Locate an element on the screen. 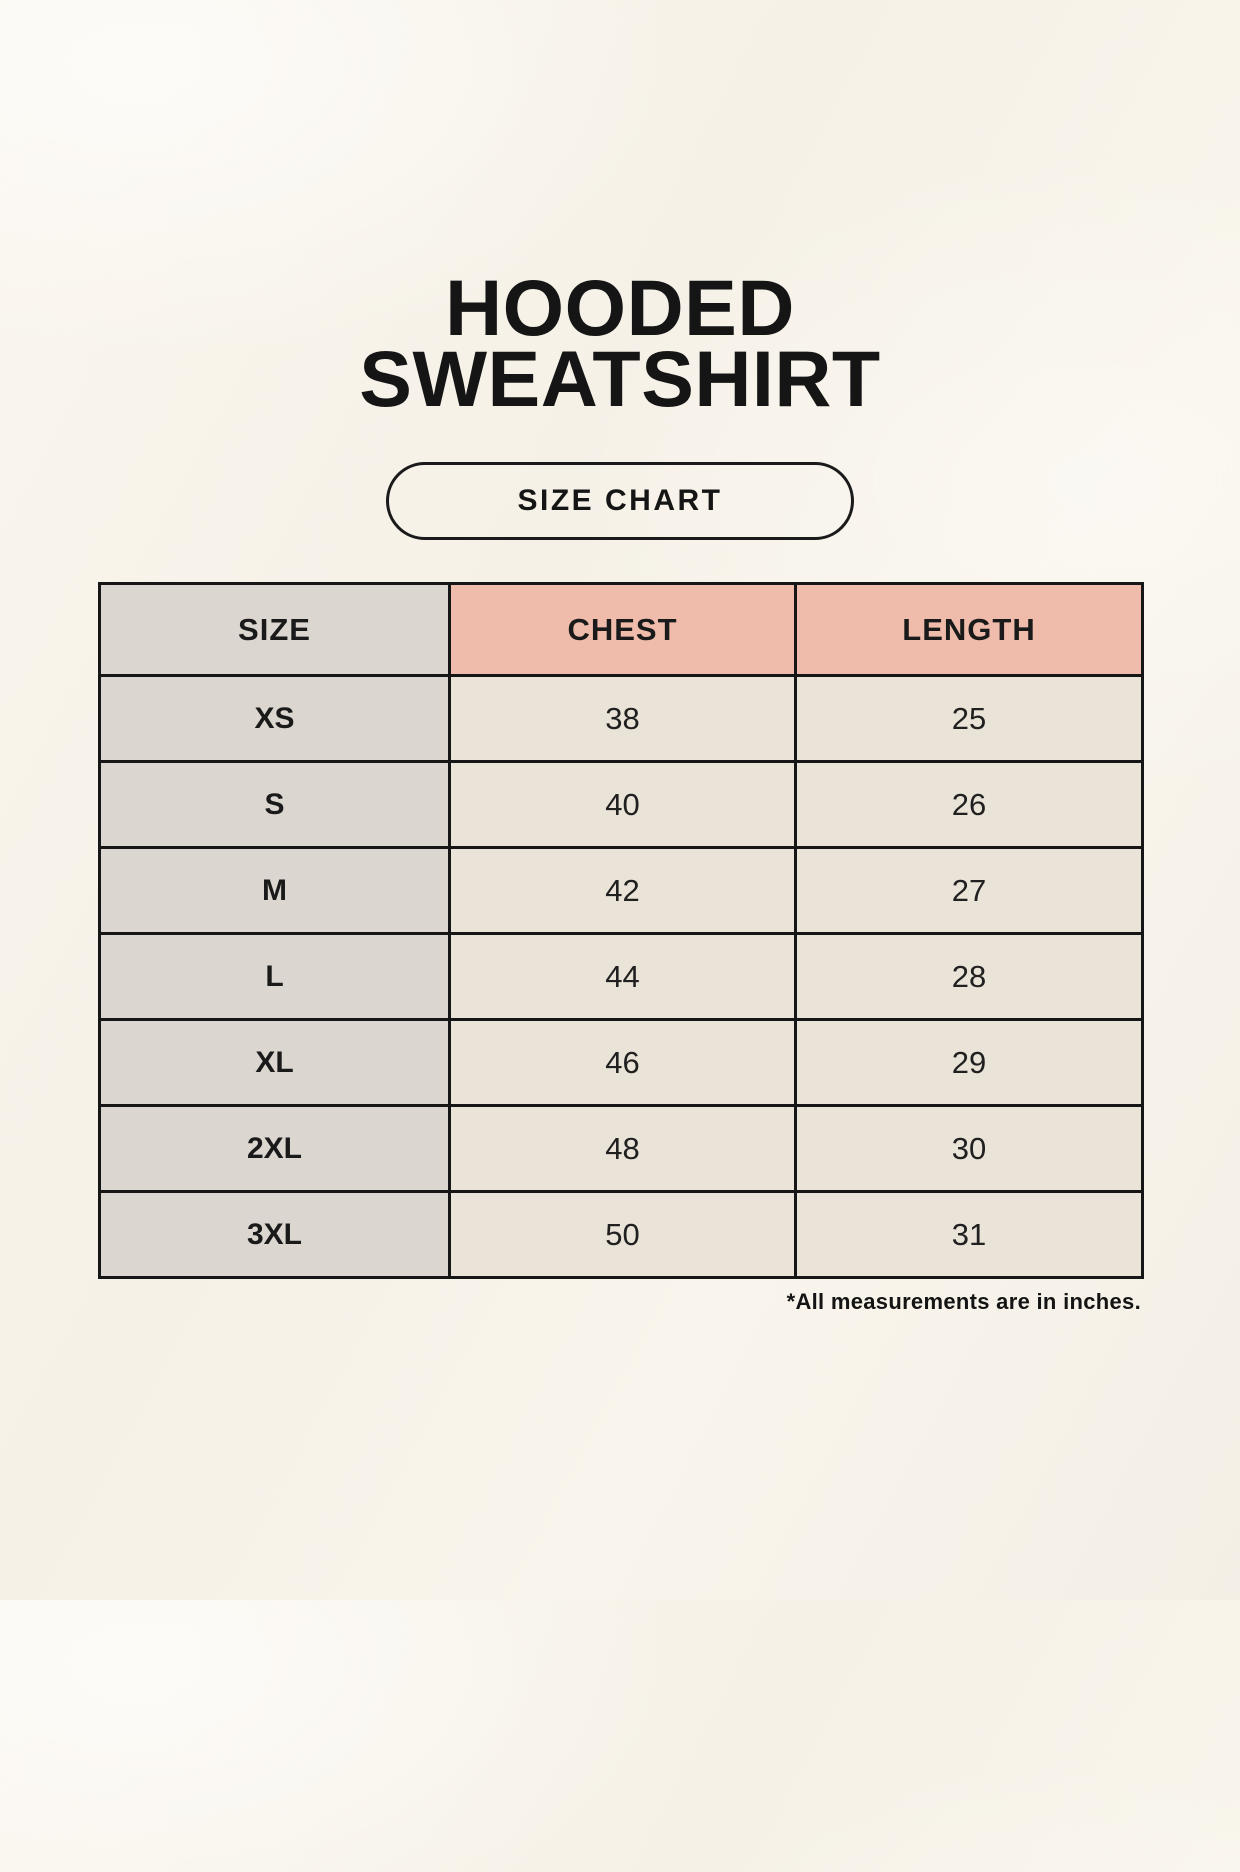  chest-value: 48 is located at coordinates (622, 1149).